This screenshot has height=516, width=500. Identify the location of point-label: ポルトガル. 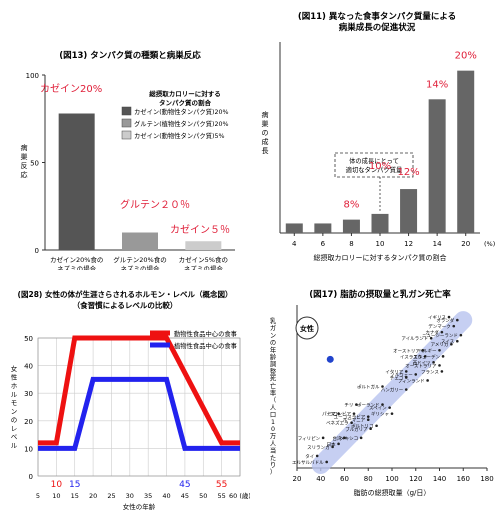
(368, 387).